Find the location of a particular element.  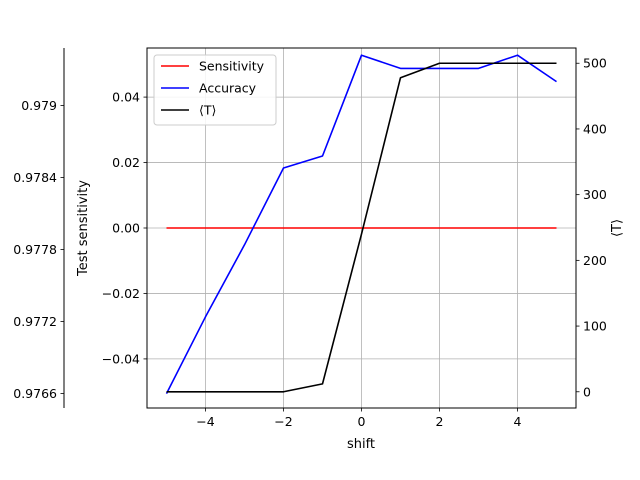

left-y-tick-label: −0.04 is located at coordinates (121, 358).